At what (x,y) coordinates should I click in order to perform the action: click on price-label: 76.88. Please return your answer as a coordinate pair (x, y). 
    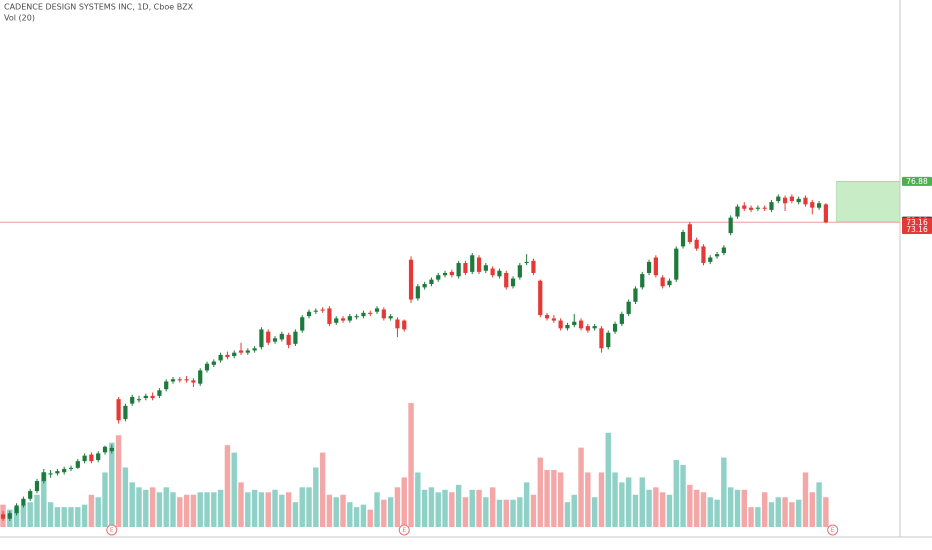
    Looking at the image, I should click on (917, 181).